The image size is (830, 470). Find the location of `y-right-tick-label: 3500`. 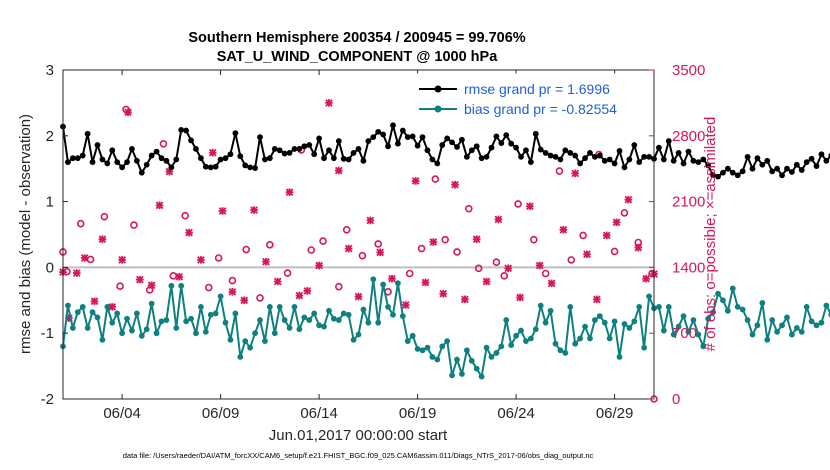

y-right-tick-label: 3500 is located at coordinates (688, 70).